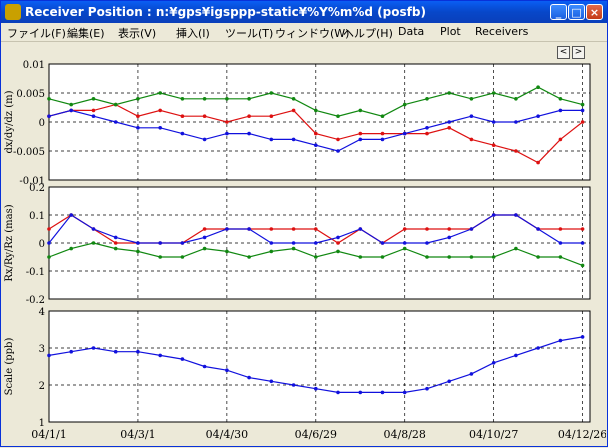  I want to click on panel-2-ylabel: Rx/Ry/Rz (mas), so click(9, 242).